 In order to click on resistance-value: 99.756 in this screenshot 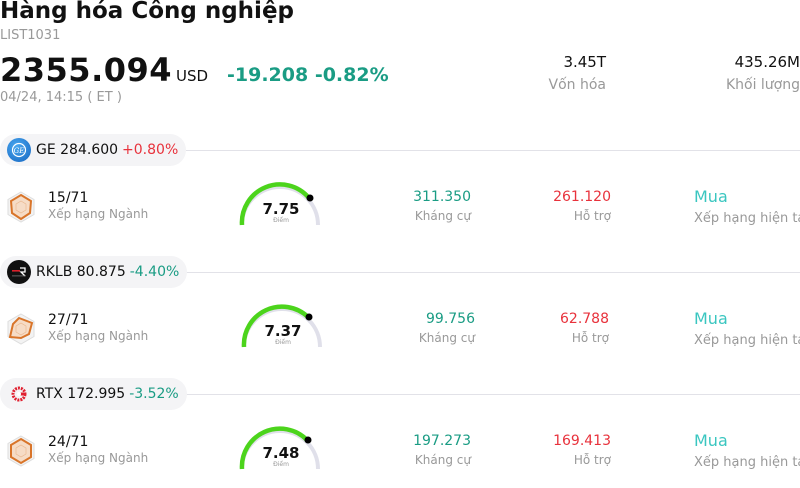, I will do `click(450, 319)`.